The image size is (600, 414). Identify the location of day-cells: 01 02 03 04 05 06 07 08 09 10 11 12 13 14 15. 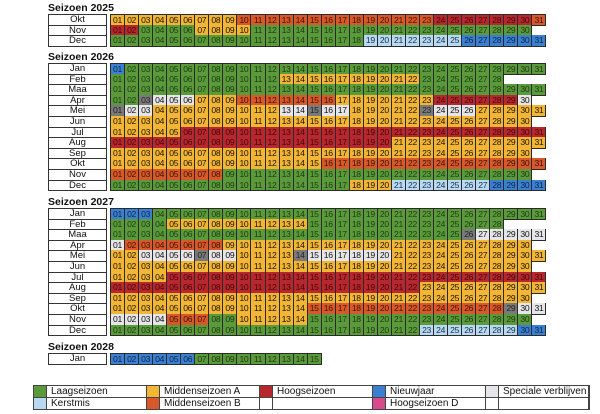
(216, 359).